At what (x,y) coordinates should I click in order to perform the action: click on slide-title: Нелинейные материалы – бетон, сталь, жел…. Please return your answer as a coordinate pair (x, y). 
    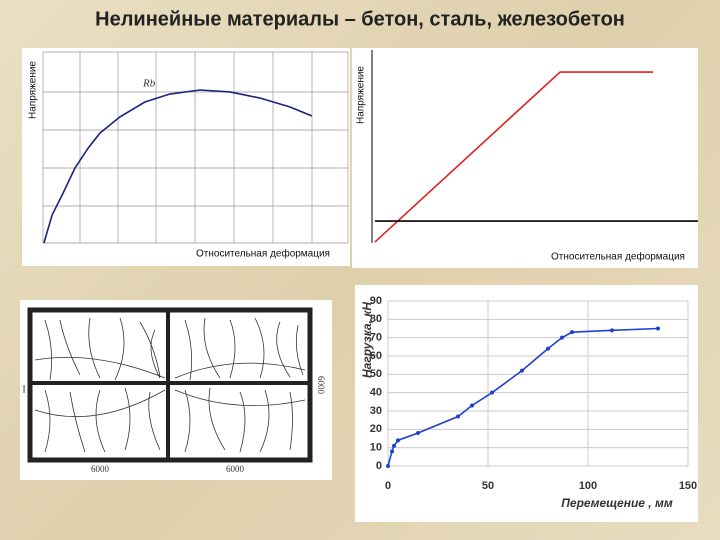
    Looking at the image, I should click on (360, 19).